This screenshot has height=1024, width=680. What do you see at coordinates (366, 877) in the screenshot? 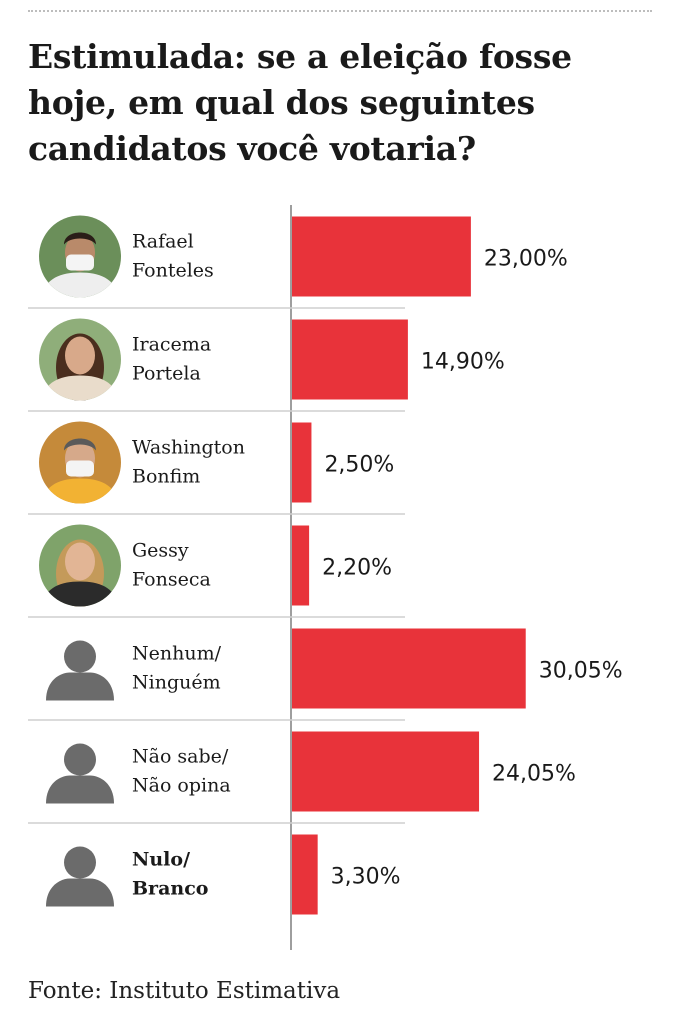
I see `value-label: 3,30%` at bounding box center [366, 877].